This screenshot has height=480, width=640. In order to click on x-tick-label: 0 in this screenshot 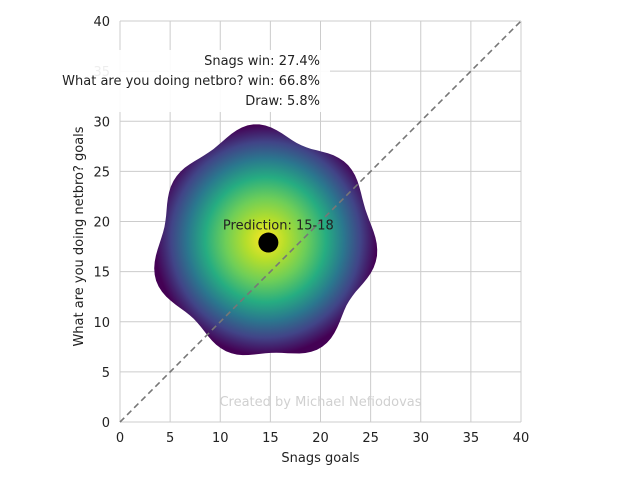, I will do `click(120, 438)`.